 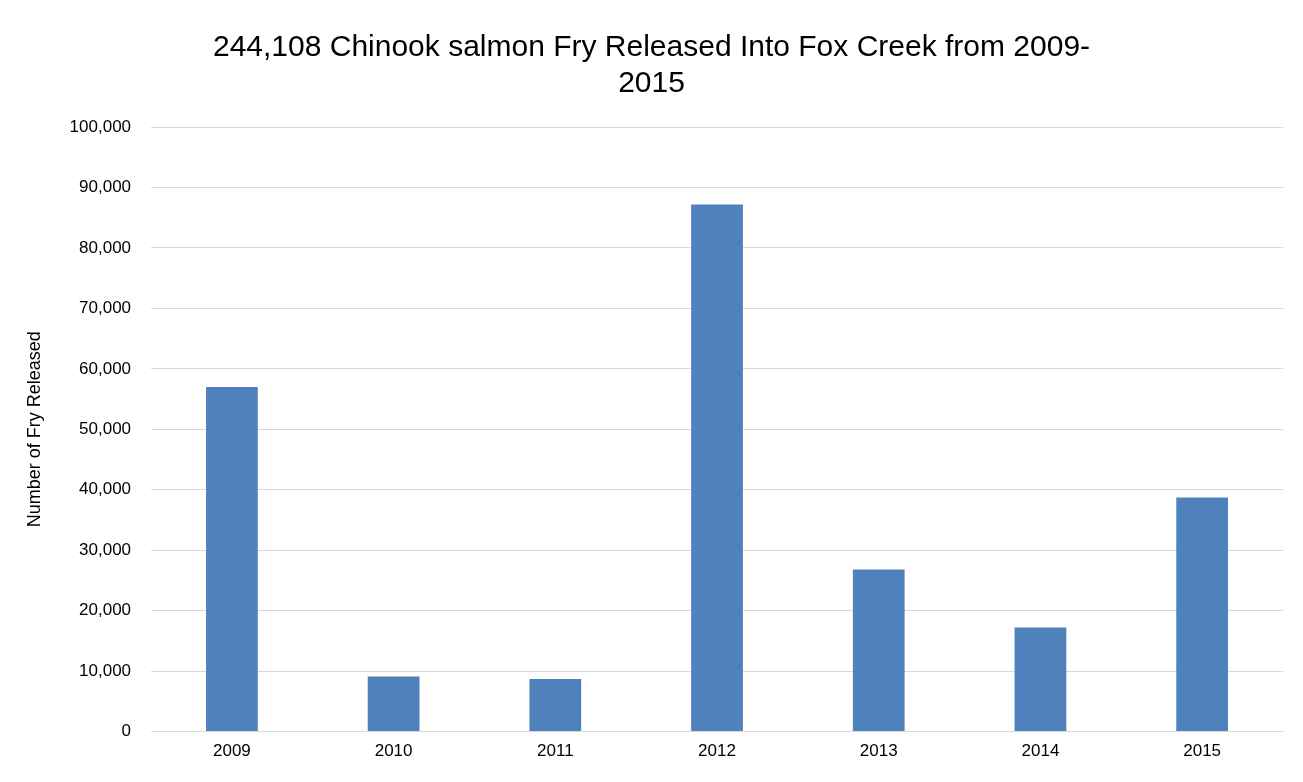 I want to click on y-tick-label: 20,000, so click(x=105, y=610).